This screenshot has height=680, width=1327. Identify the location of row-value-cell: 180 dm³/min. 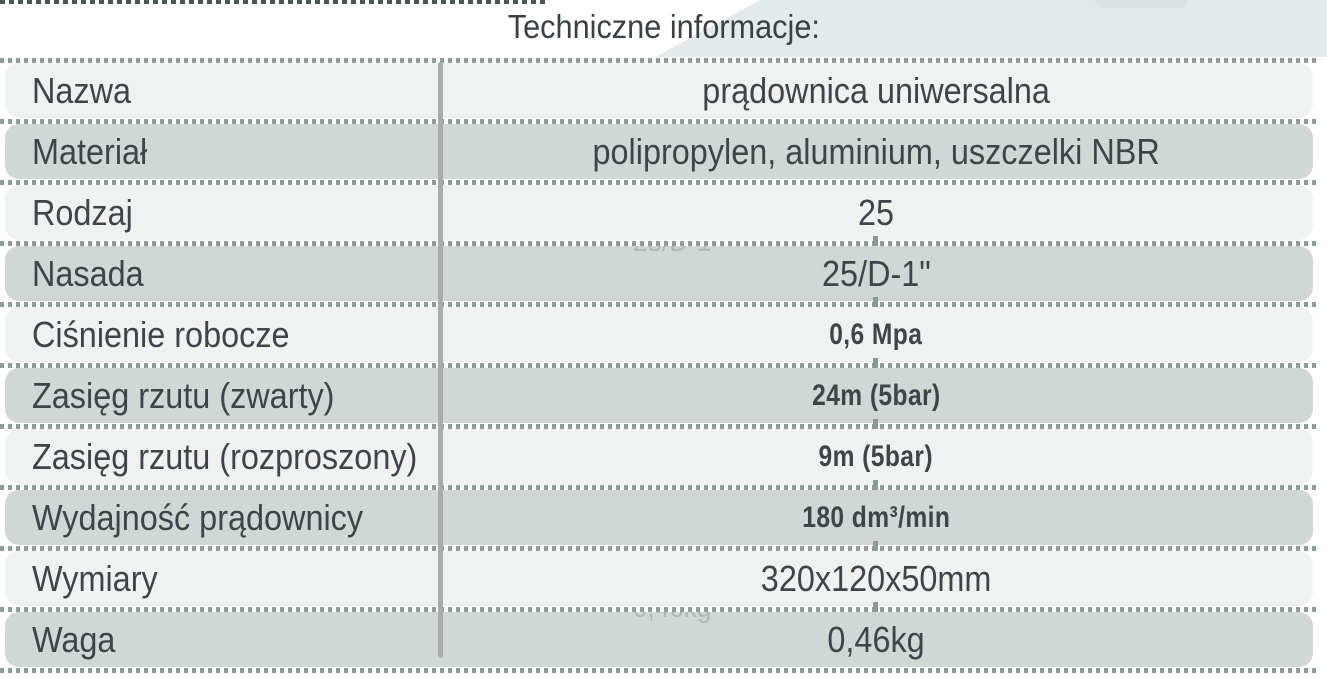
(876, 518).